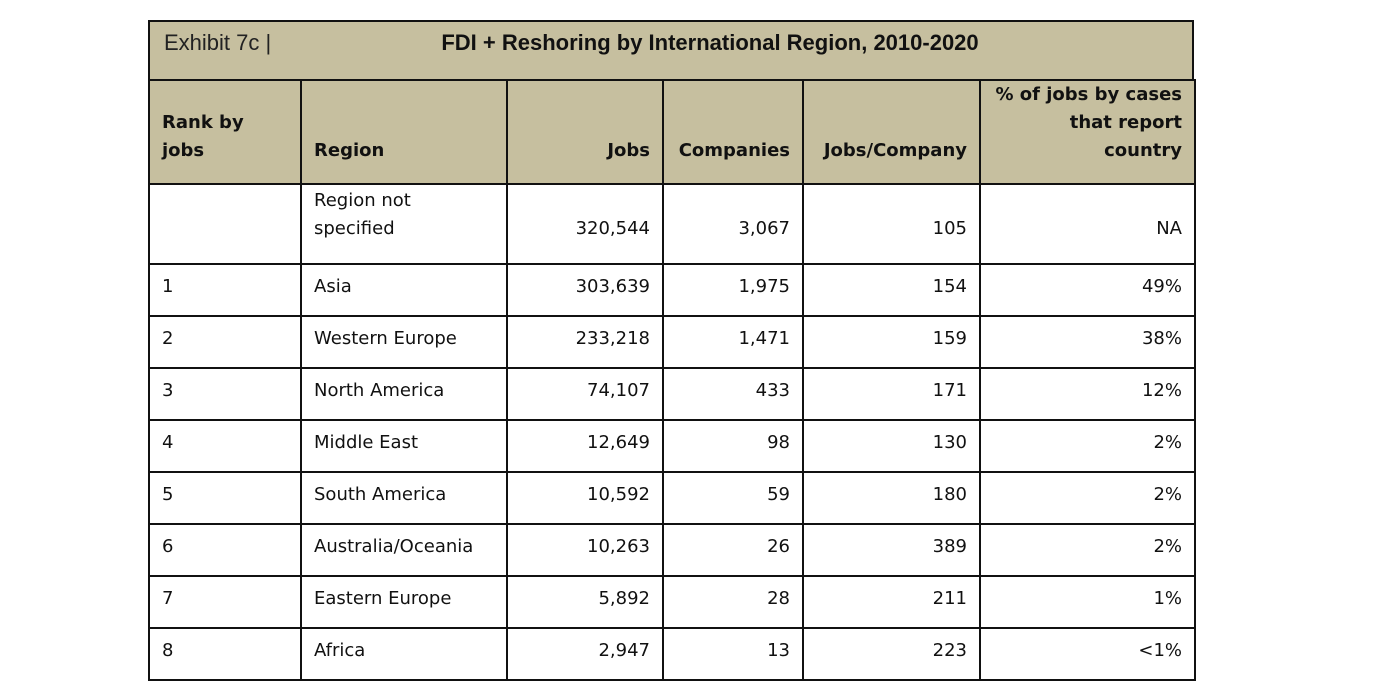 The width and height of the screenshot is (1386, 681). I want to click on cell-companies: 3,067, so click(733, 224).